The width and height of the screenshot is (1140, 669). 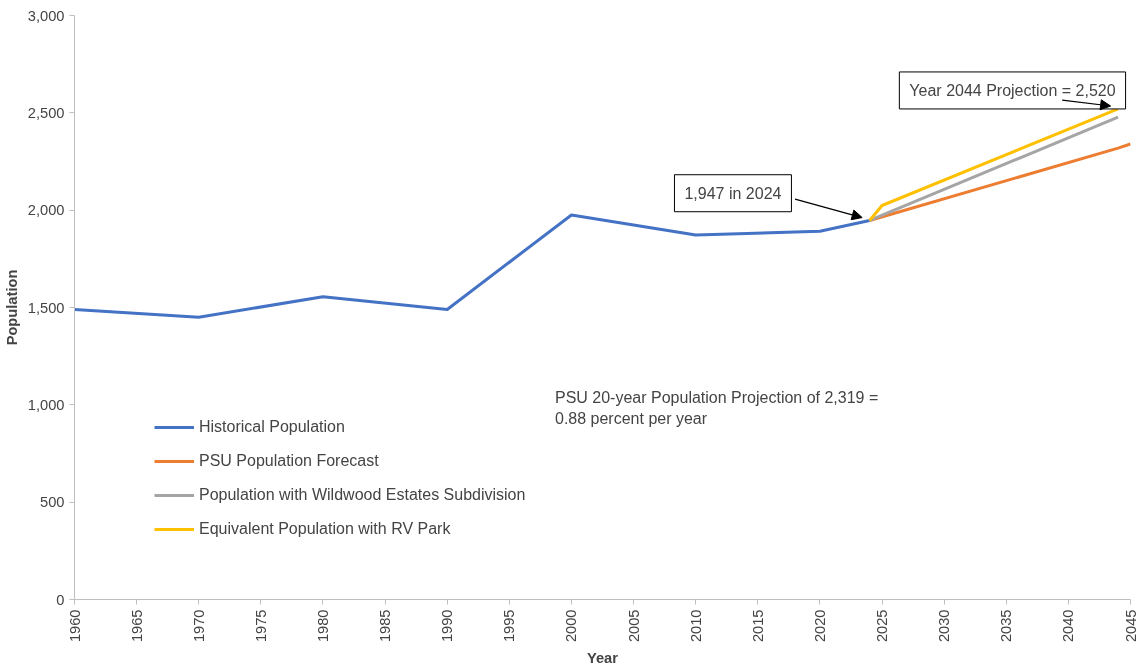 What do you see at coordinates (198, 626) in the screenshot?
I see `x-tick-label: 1970` at bounding box center [198, 626].